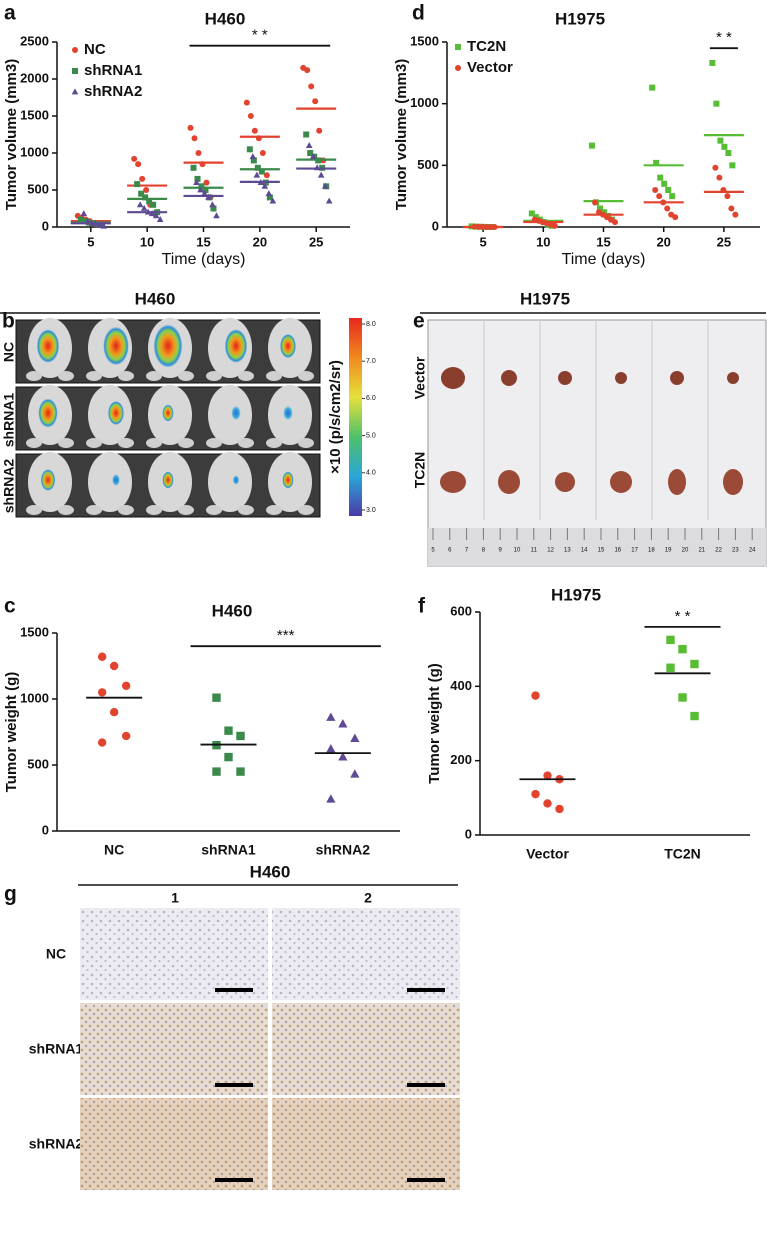  I want to click on ruler-label: 10, so click(517, 551).